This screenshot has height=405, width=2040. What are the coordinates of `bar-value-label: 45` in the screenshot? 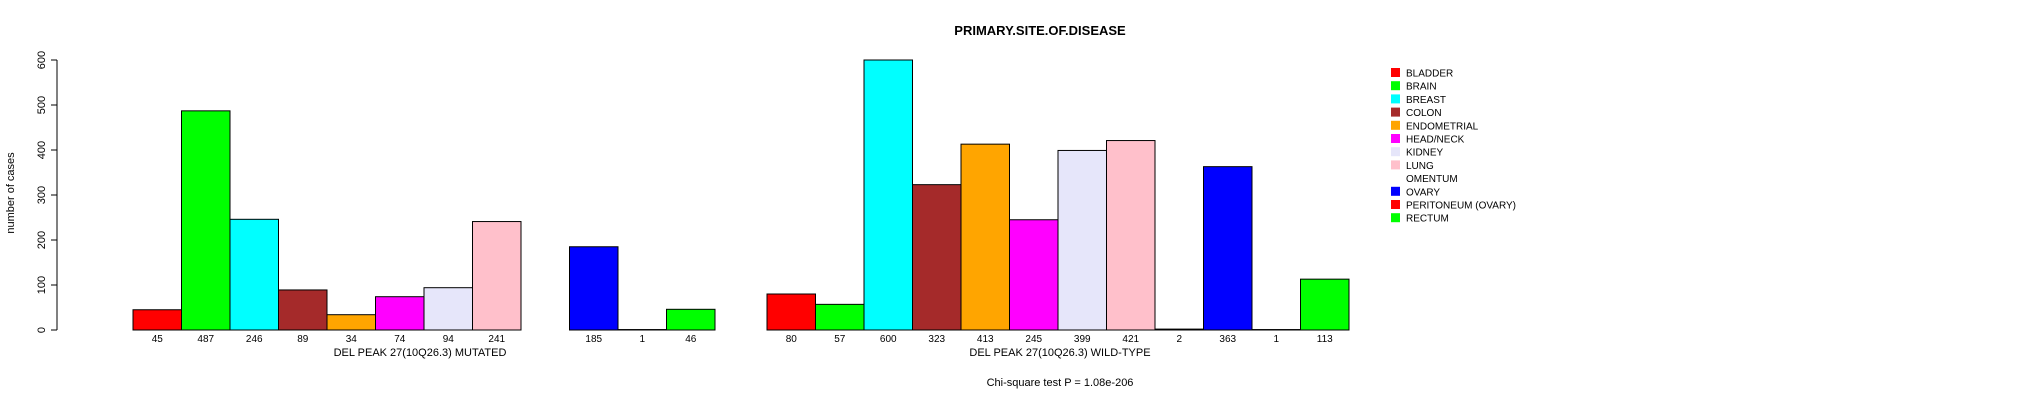 It's located at (158, 339).